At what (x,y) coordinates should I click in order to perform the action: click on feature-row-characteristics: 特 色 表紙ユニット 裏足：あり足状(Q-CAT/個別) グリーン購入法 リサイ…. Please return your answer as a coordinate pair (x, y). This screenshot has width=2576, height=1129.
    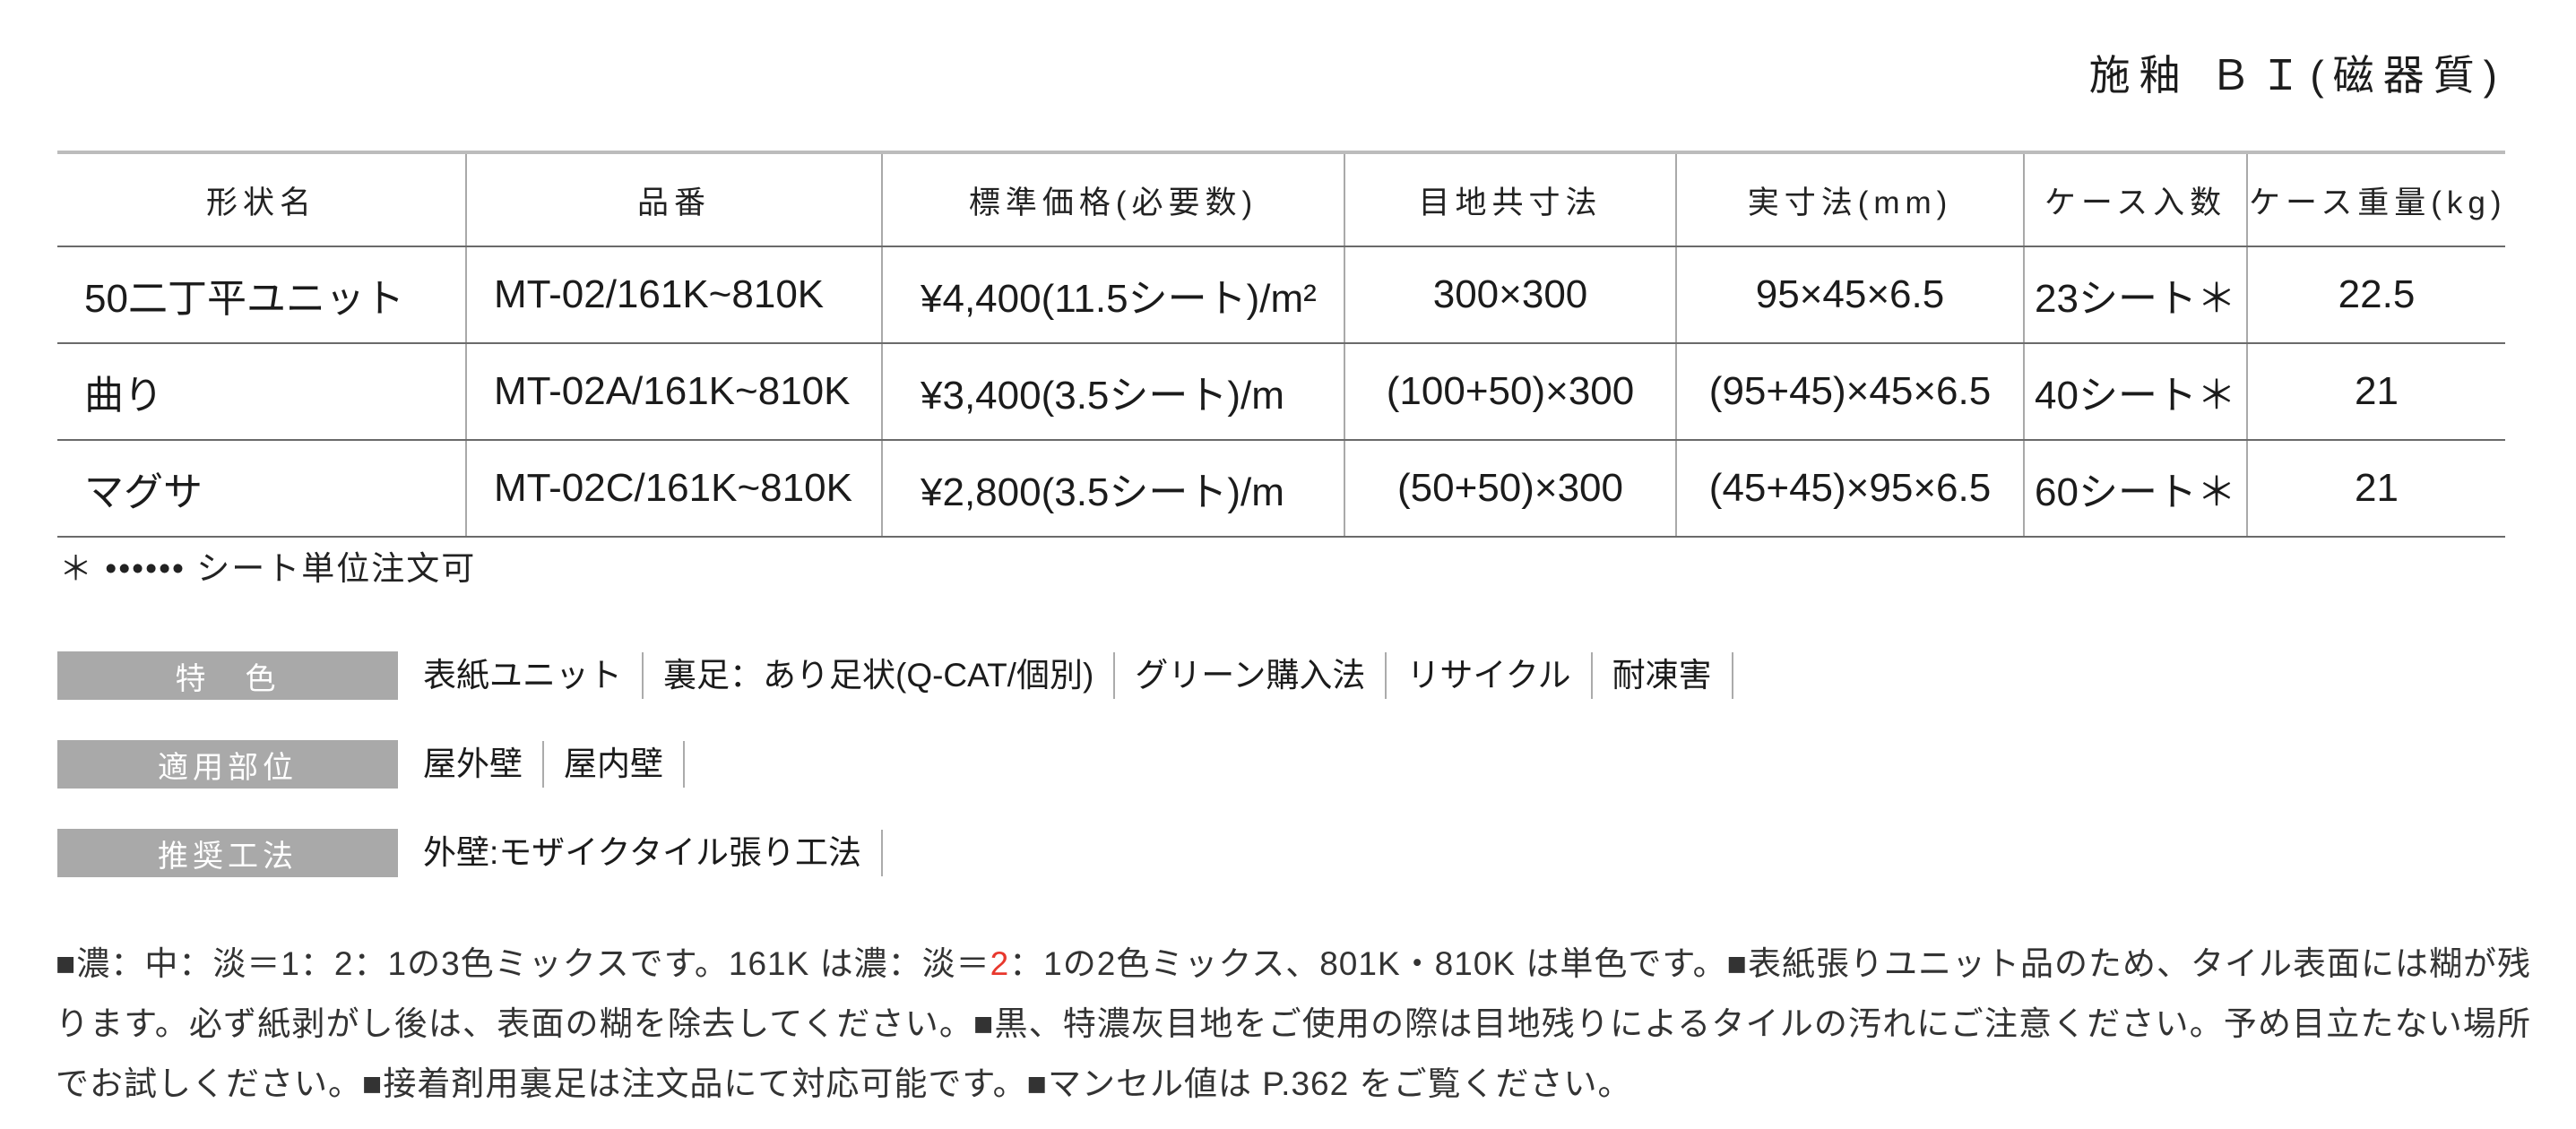
    Looking at the image, I should click on (895, 676).